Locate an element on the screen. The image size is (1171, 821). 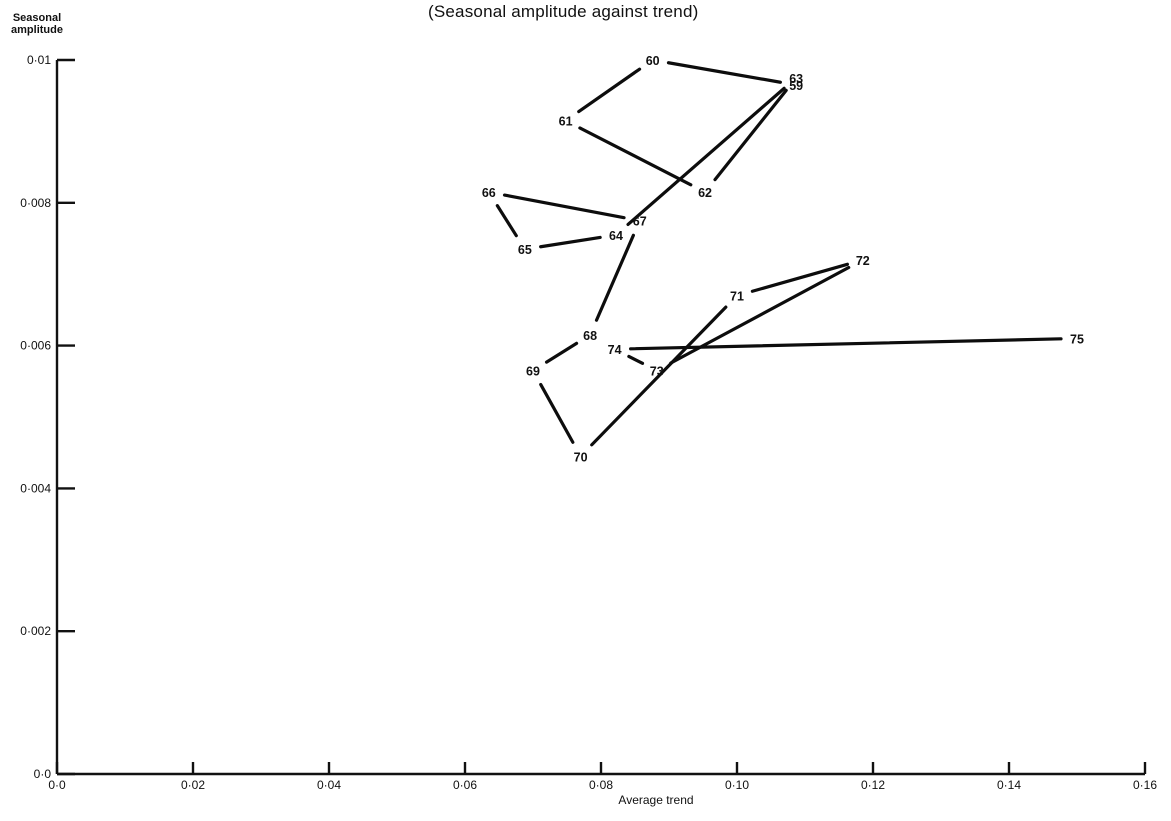
y-tick-label: 0·004 is located at coordinates (35, 488).